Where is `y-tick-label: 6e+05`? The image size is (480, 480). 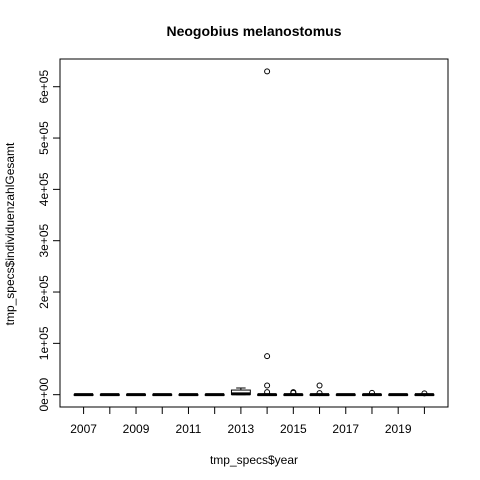
y-tick-label: 6e+05 is located at coordinates (44, 87).